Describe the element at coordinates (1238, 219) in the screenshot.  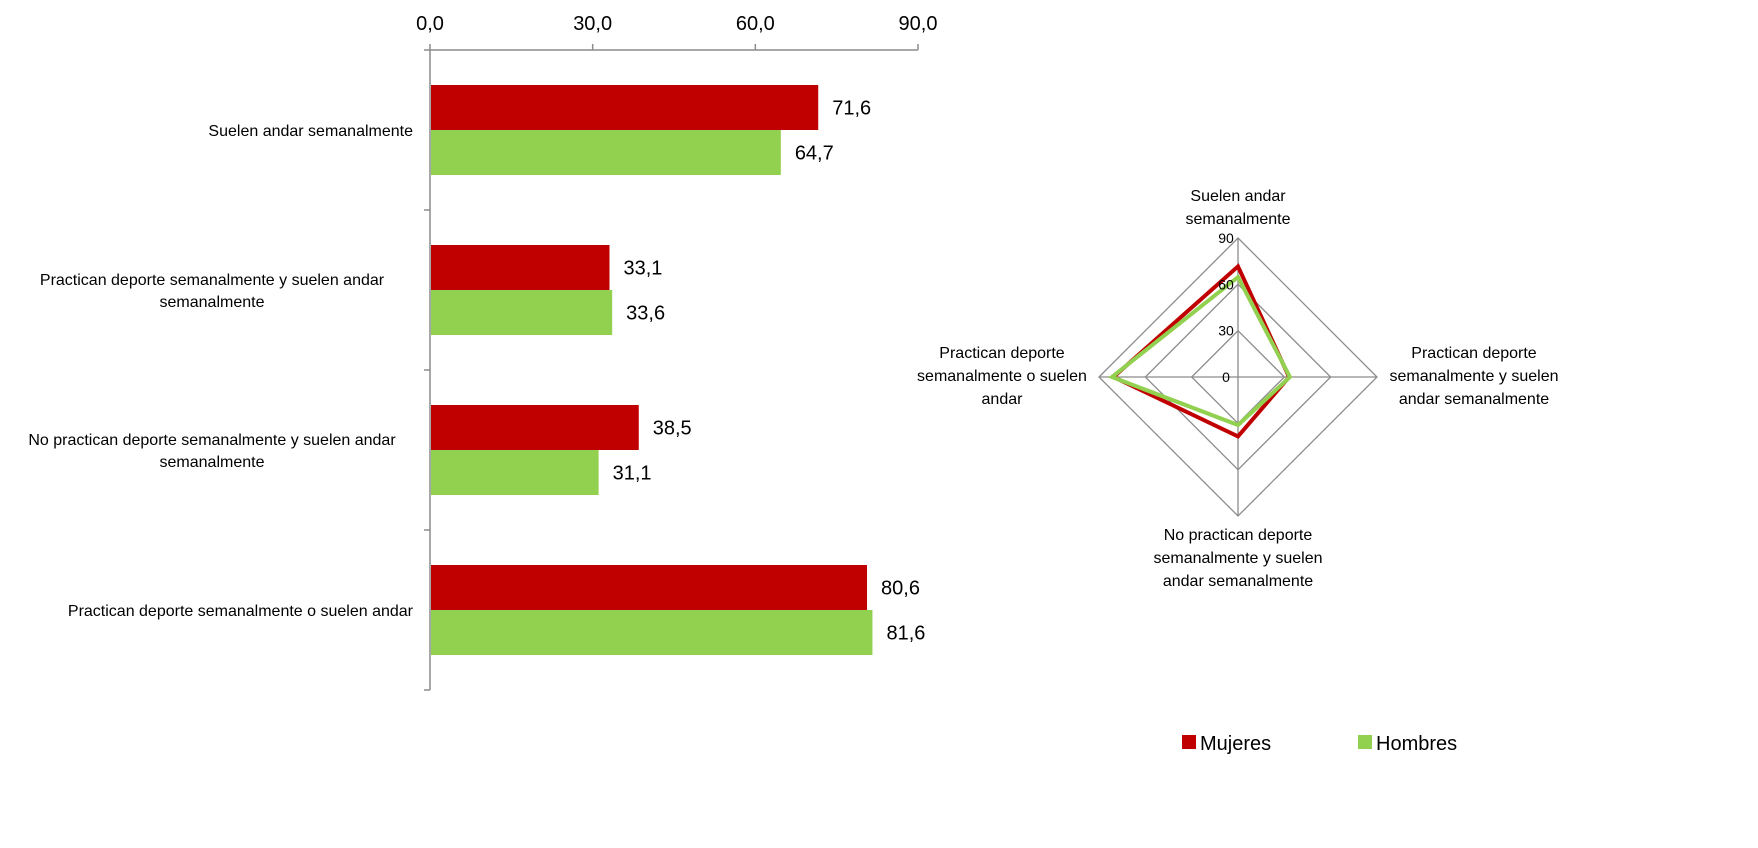
I see `radar-axis-label: semanalmente` at that location.